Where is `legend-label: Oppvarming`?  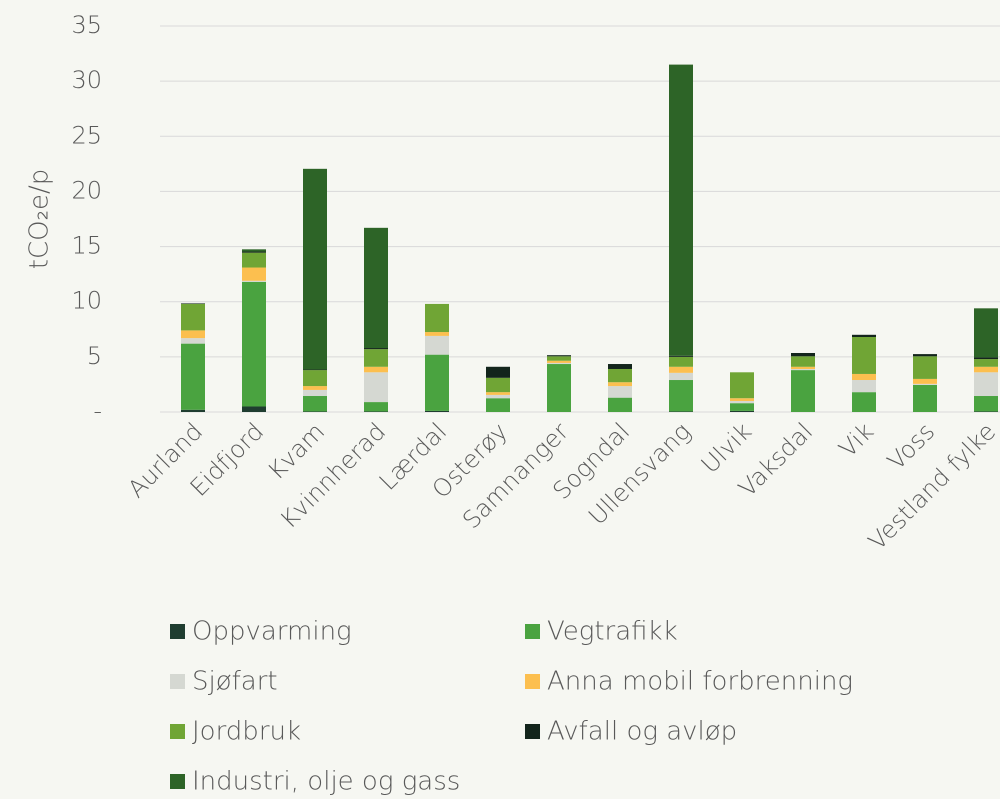
legend-label: Oppvarming is located at coordinates (272, 632).